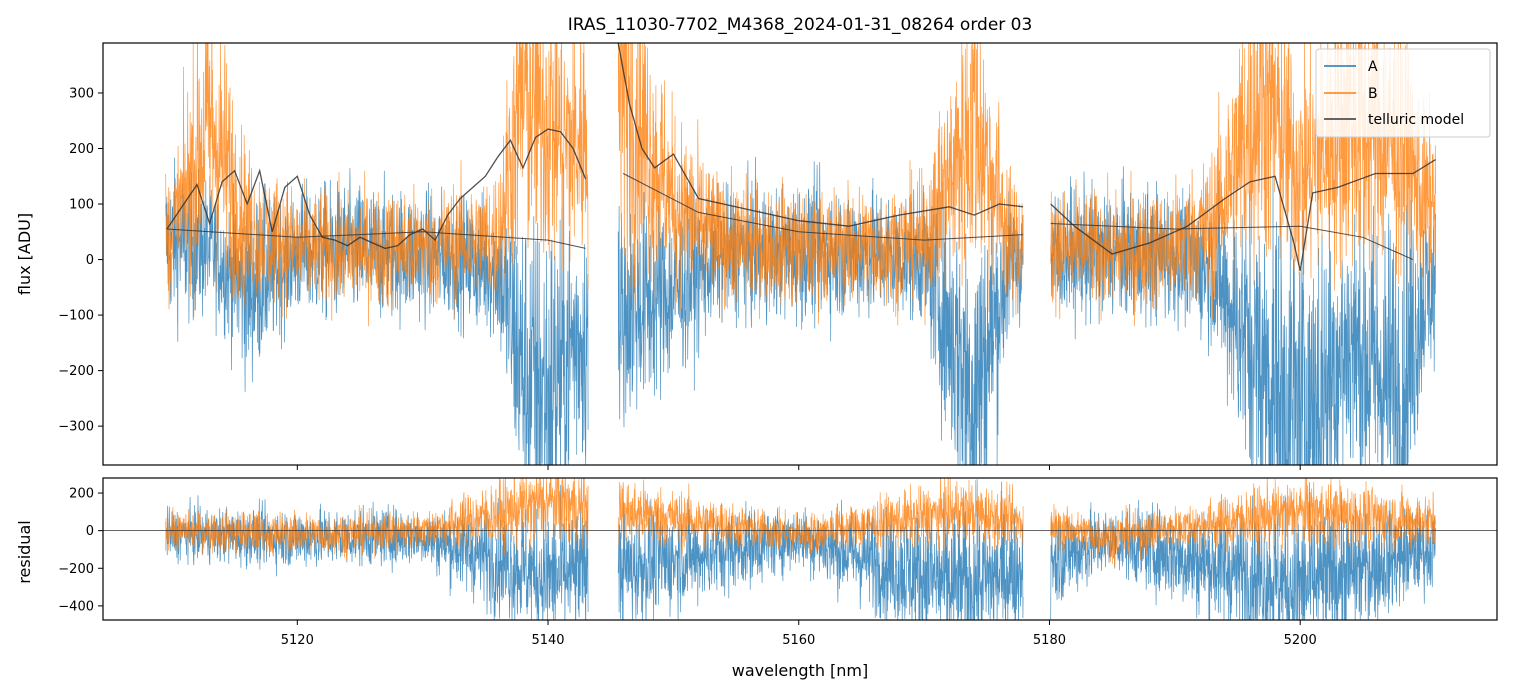 This screenshot has width=1513, height=696. Describe the element at coordinates (297, 640) in the screenshot. I see `x-tick-label: 5120` at that location.